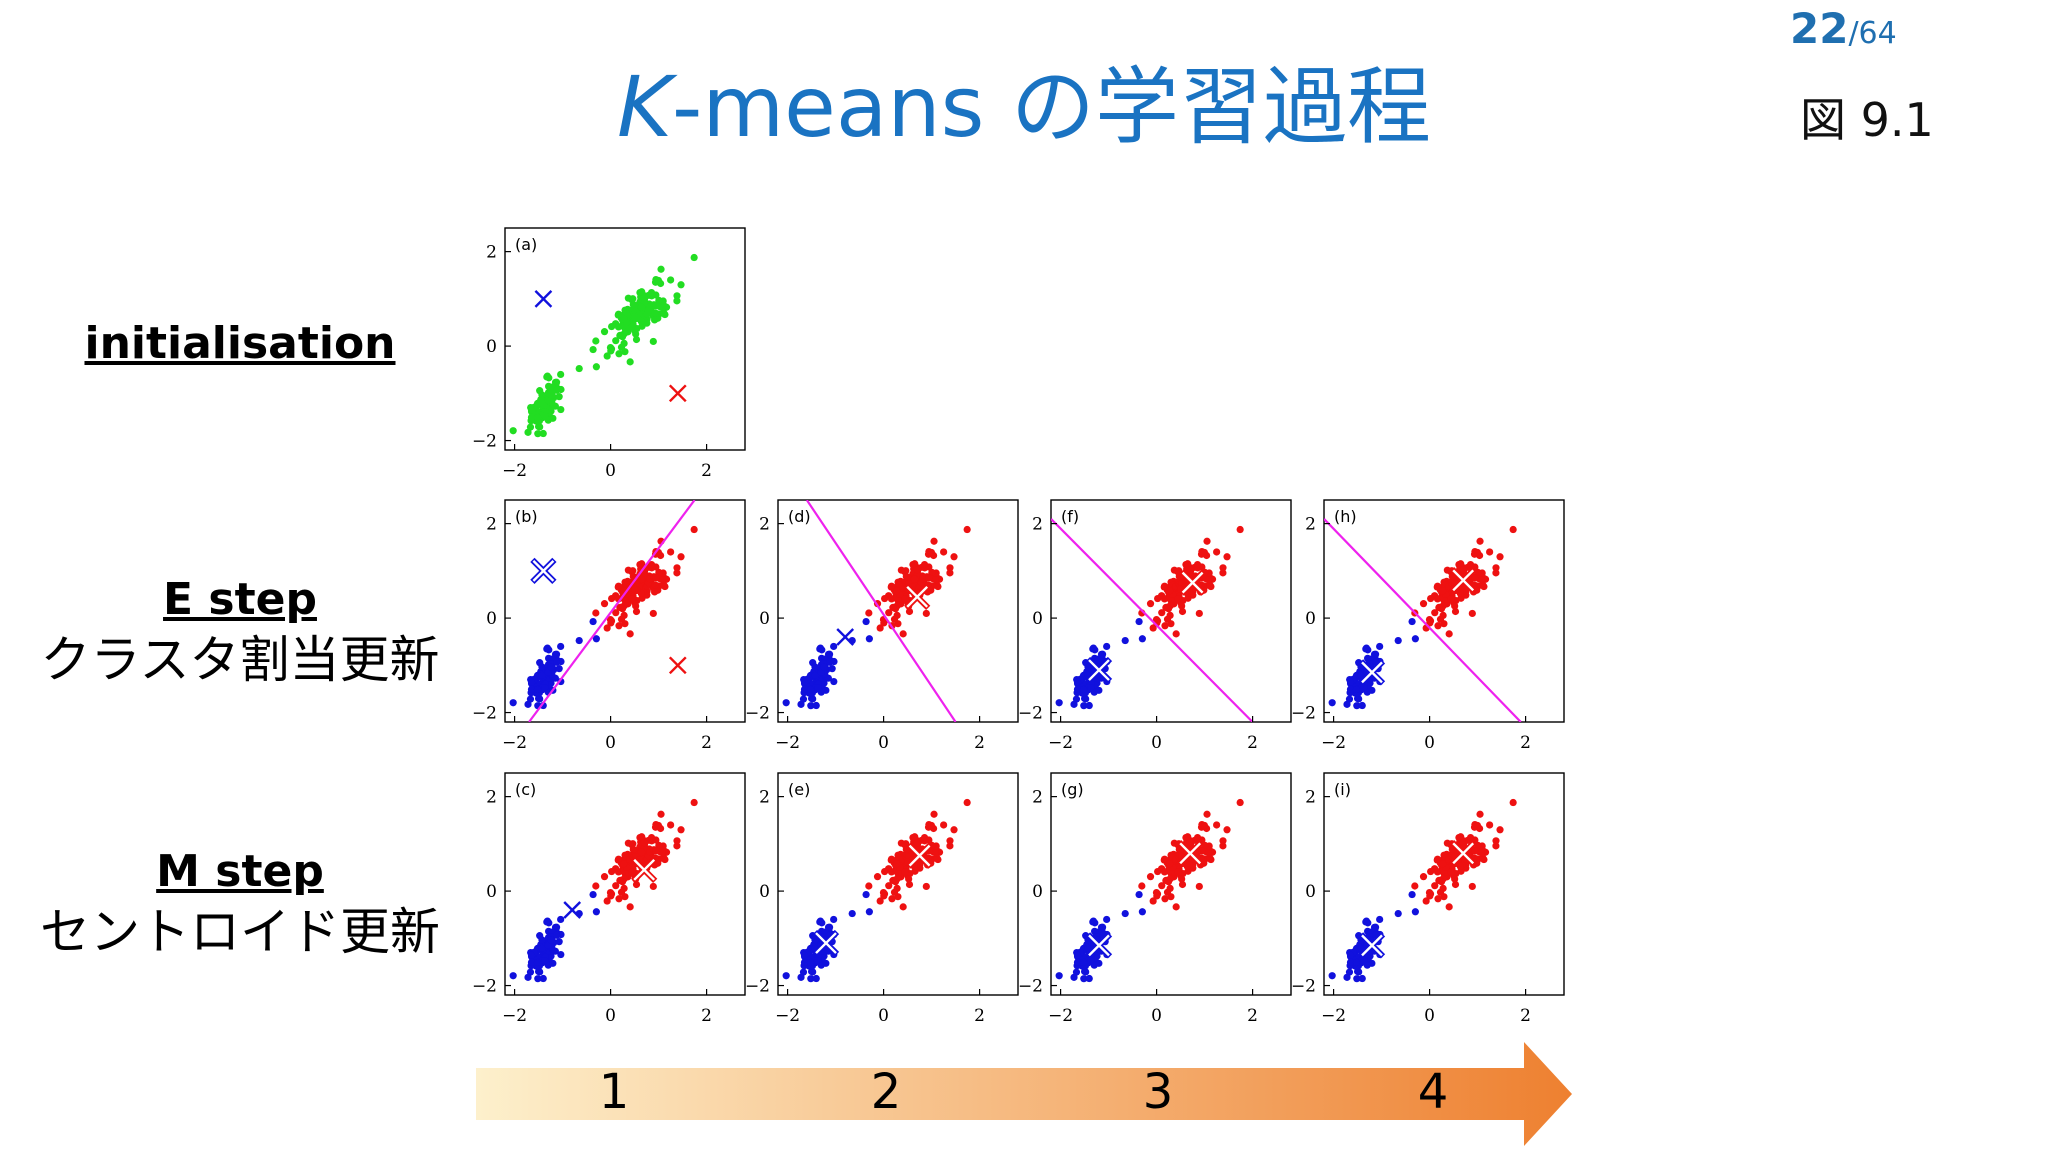  What do you see at coordinates (1070, 516) in the screenshot?
I see `panel-label: (f)` at bounding box center [1070, 516].